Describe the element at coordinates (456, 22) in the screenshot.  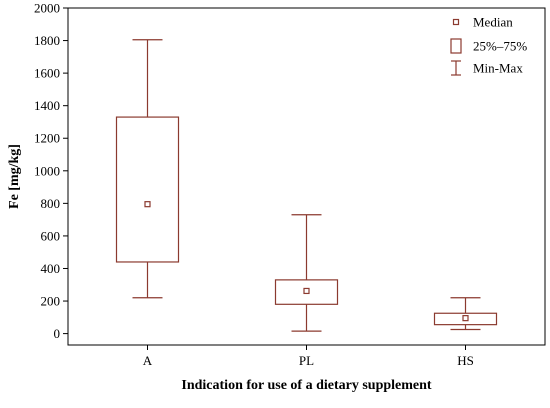
I see `median-square-icon` at that location.